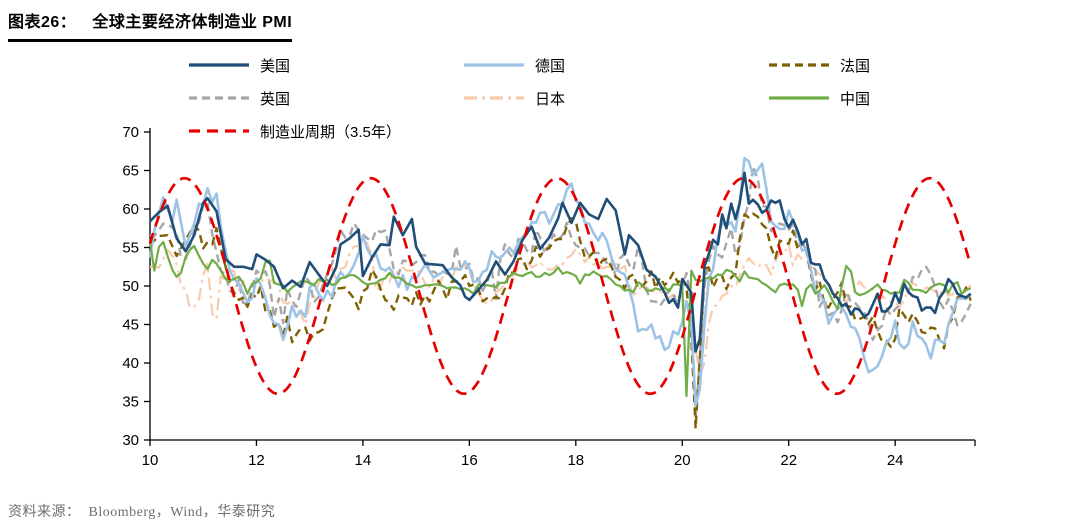 The width and height of the screenshot is (1080, 530). Describe the element at coordinates (615, 65) in the screenshot. I see `legend-item-germany: 德国` at that location.